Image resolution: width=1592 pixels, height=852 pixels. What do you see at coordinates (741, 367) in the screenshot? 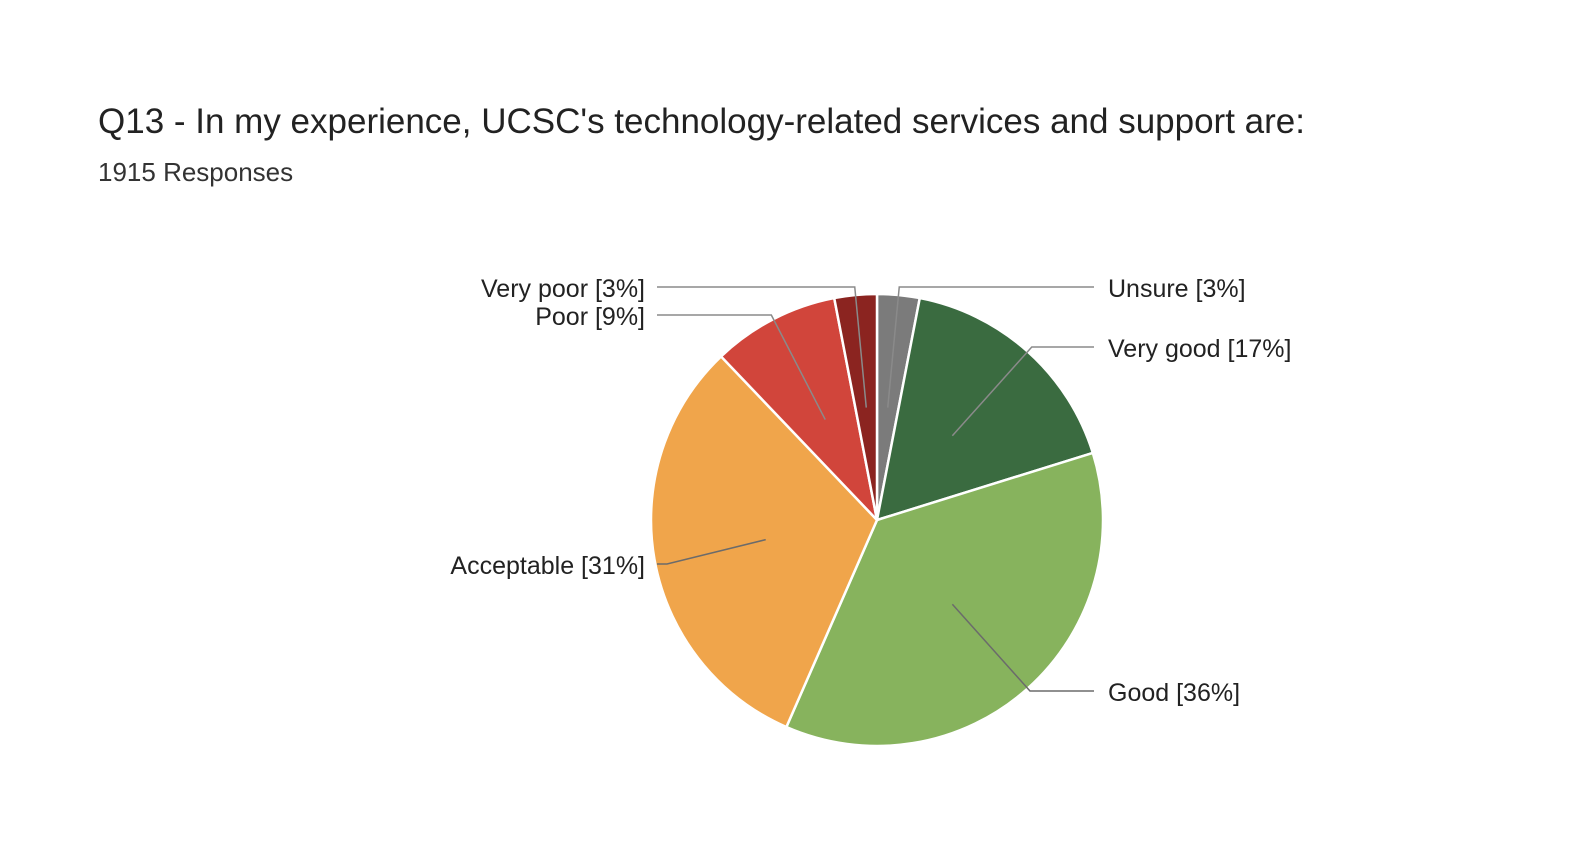
I see `leader-line-poor` at bounding box center [741, 367].